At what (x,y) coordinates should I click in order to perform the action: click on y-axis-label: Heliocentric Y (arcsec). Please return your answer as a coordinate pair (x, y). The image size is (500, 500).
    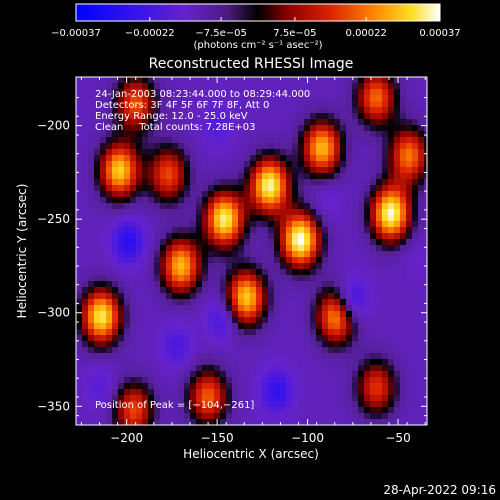
    Looking at the image, I should click on (22, 251).